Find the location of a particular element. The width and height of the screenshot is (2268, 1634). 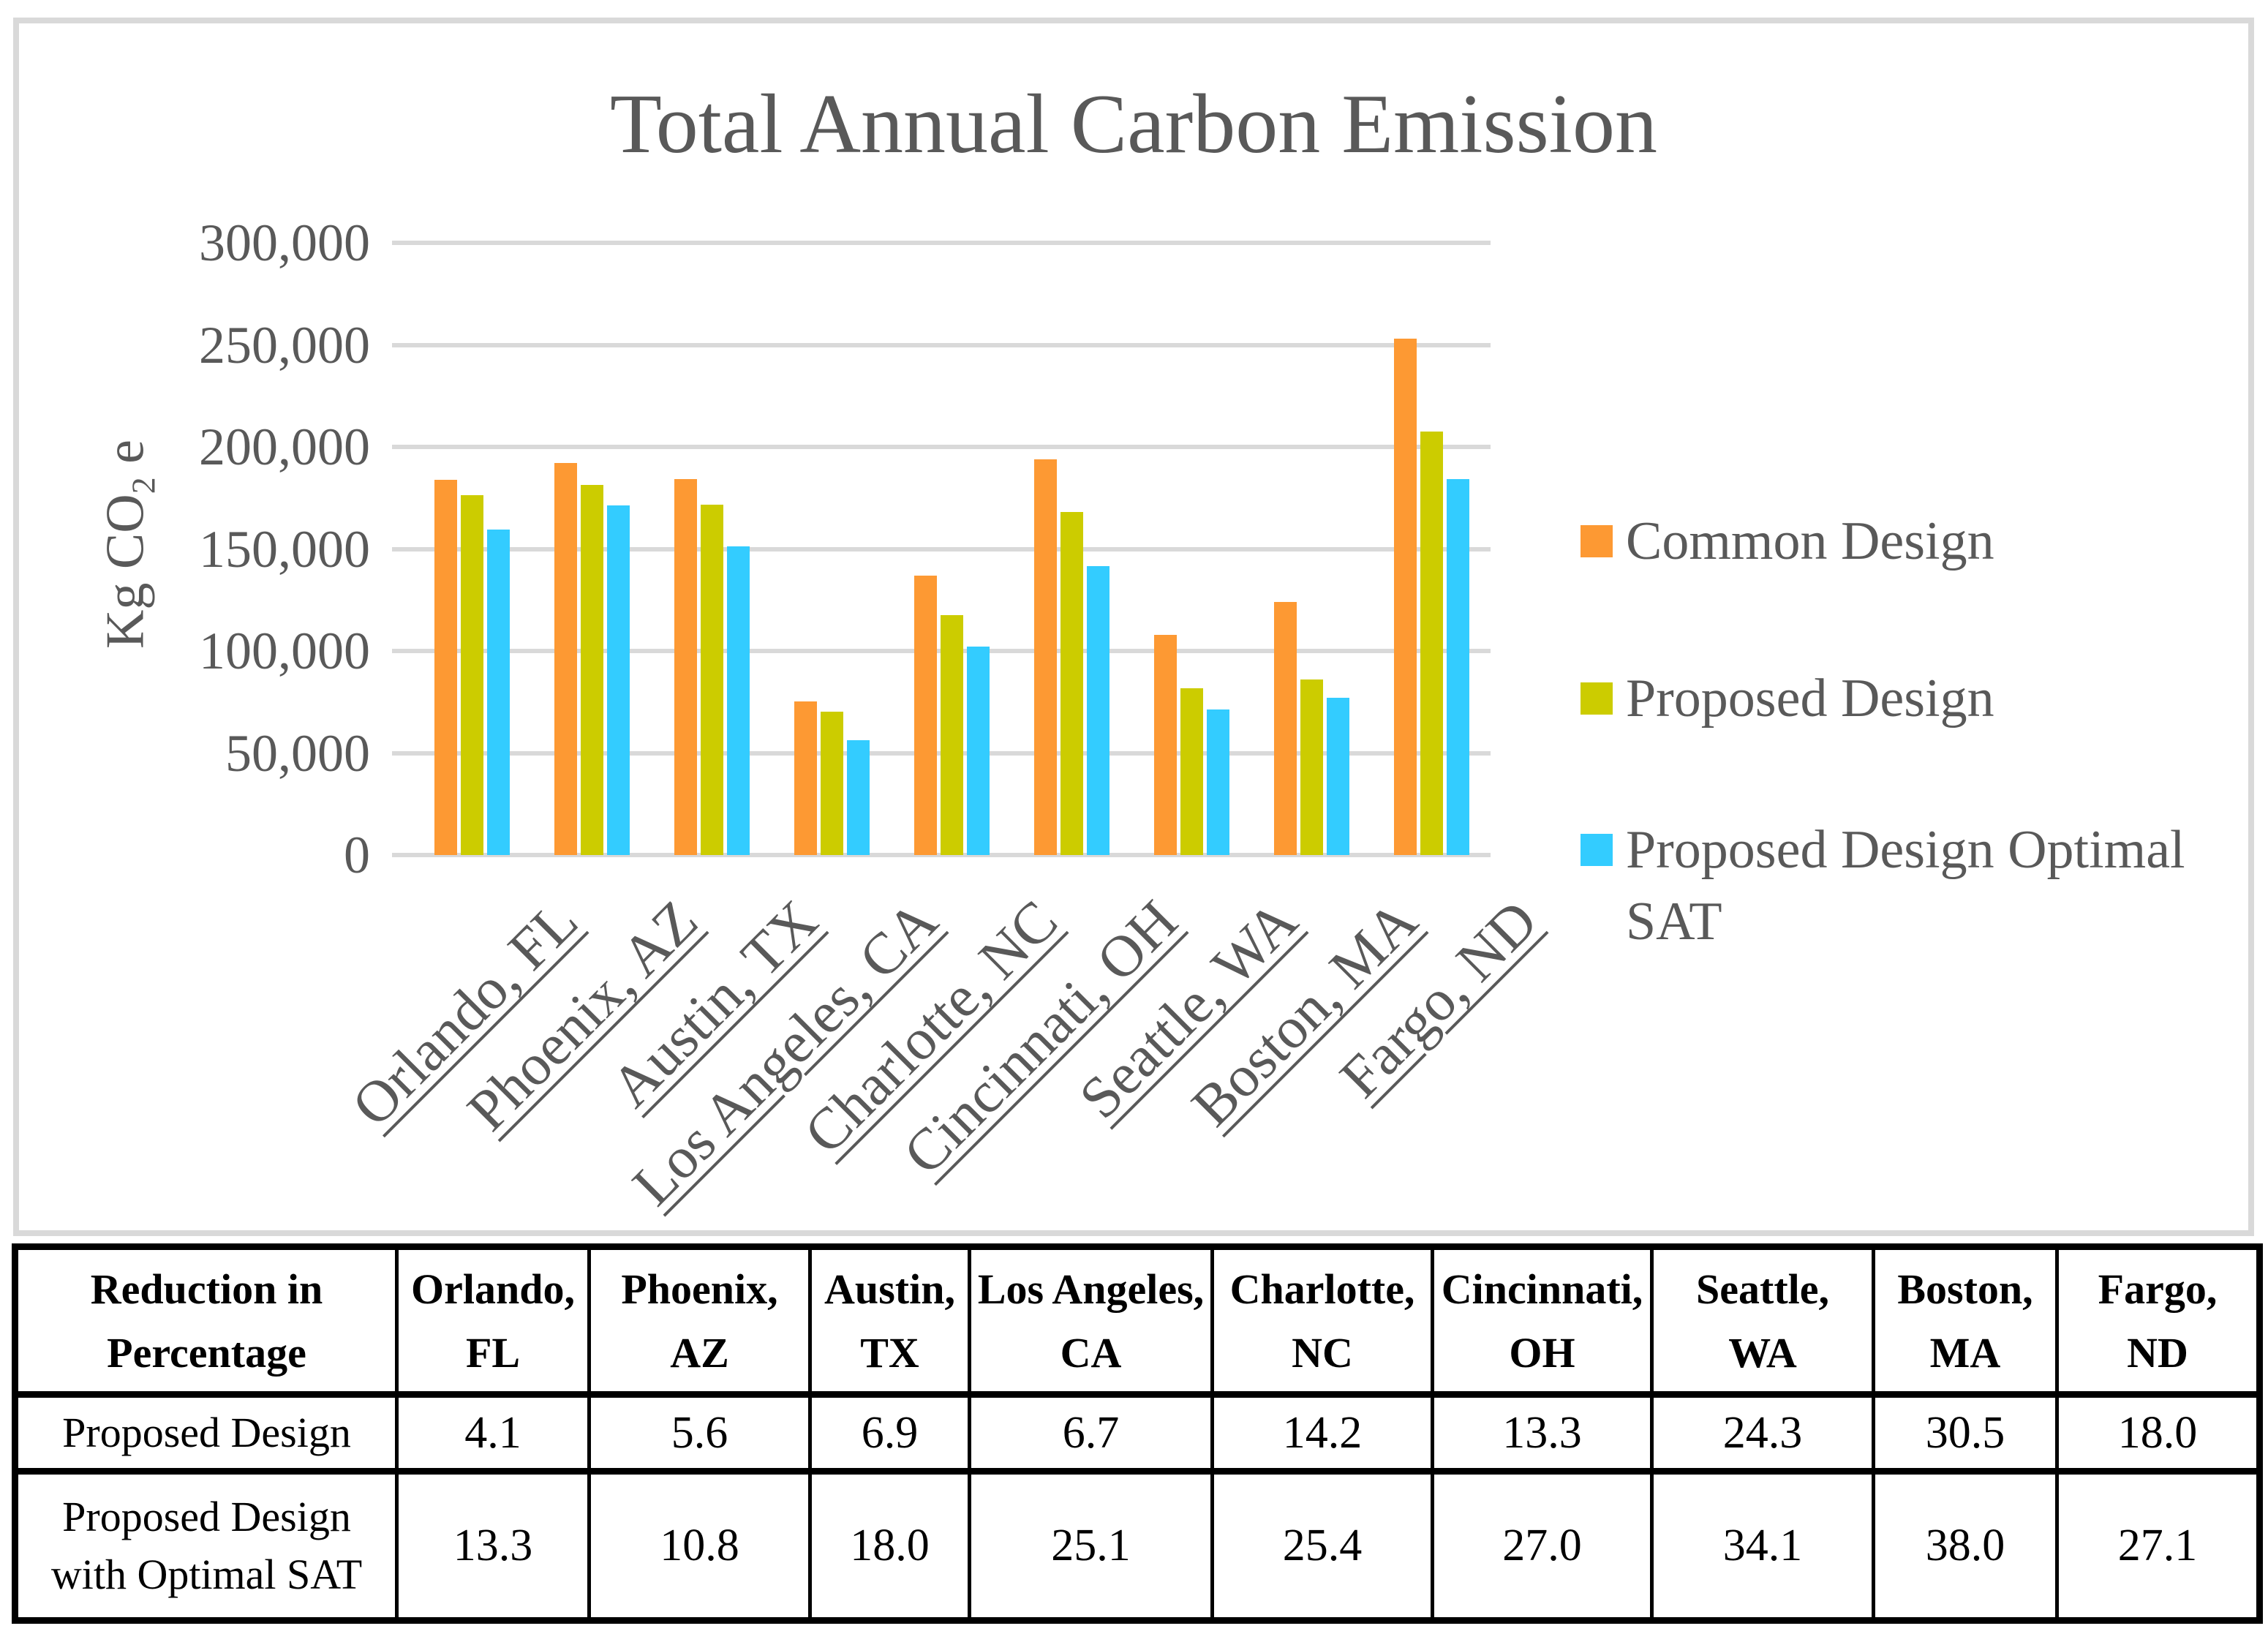

bar-group-Cincinnati, OH is located at coordinates (1071, 549).